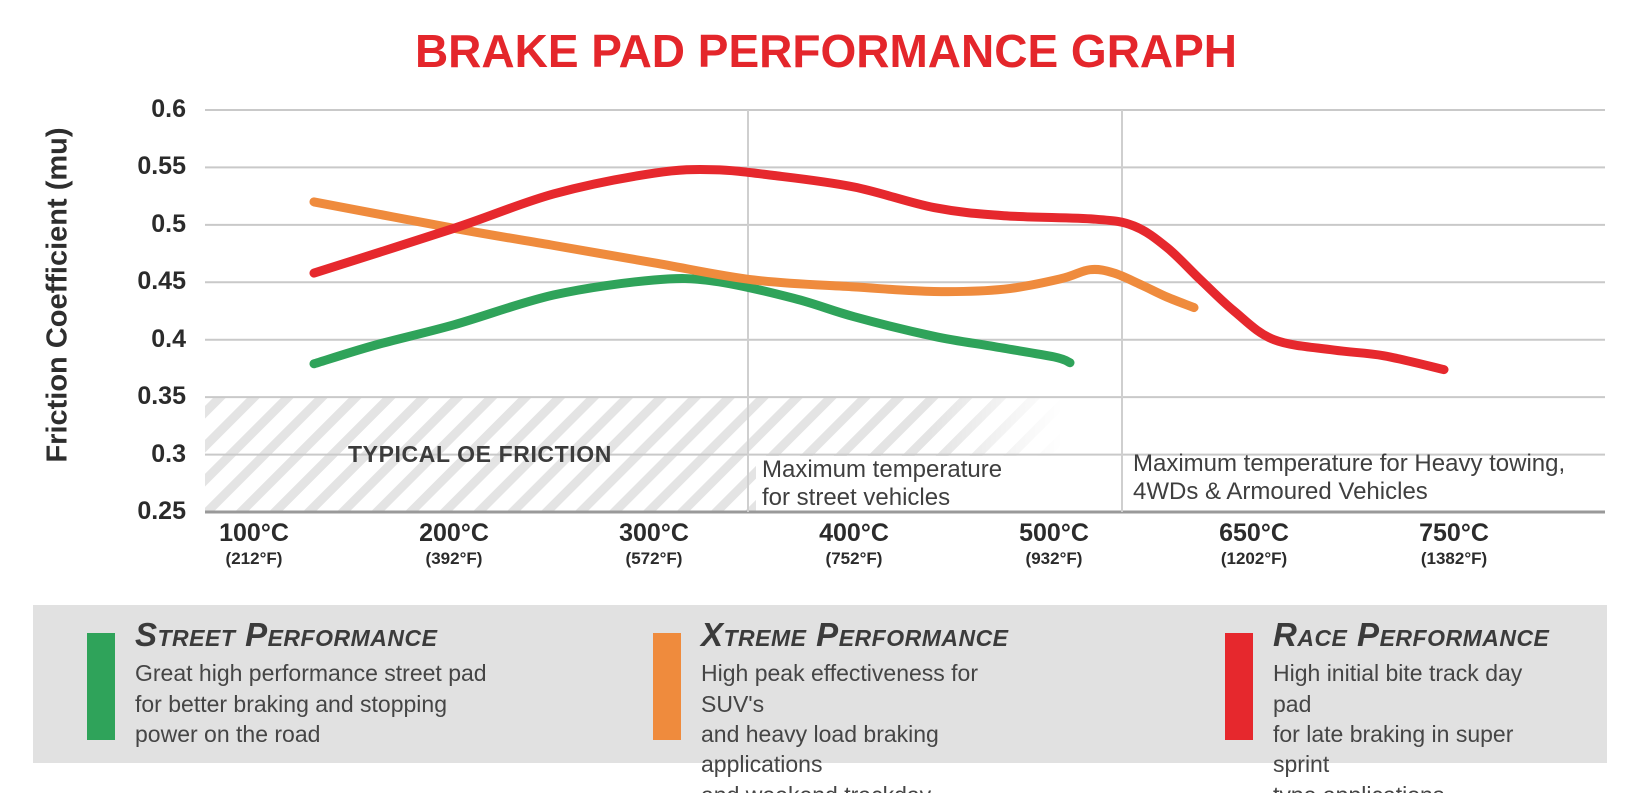  I want to click on fahrenheit-label: (572°F), so click(654, 558).